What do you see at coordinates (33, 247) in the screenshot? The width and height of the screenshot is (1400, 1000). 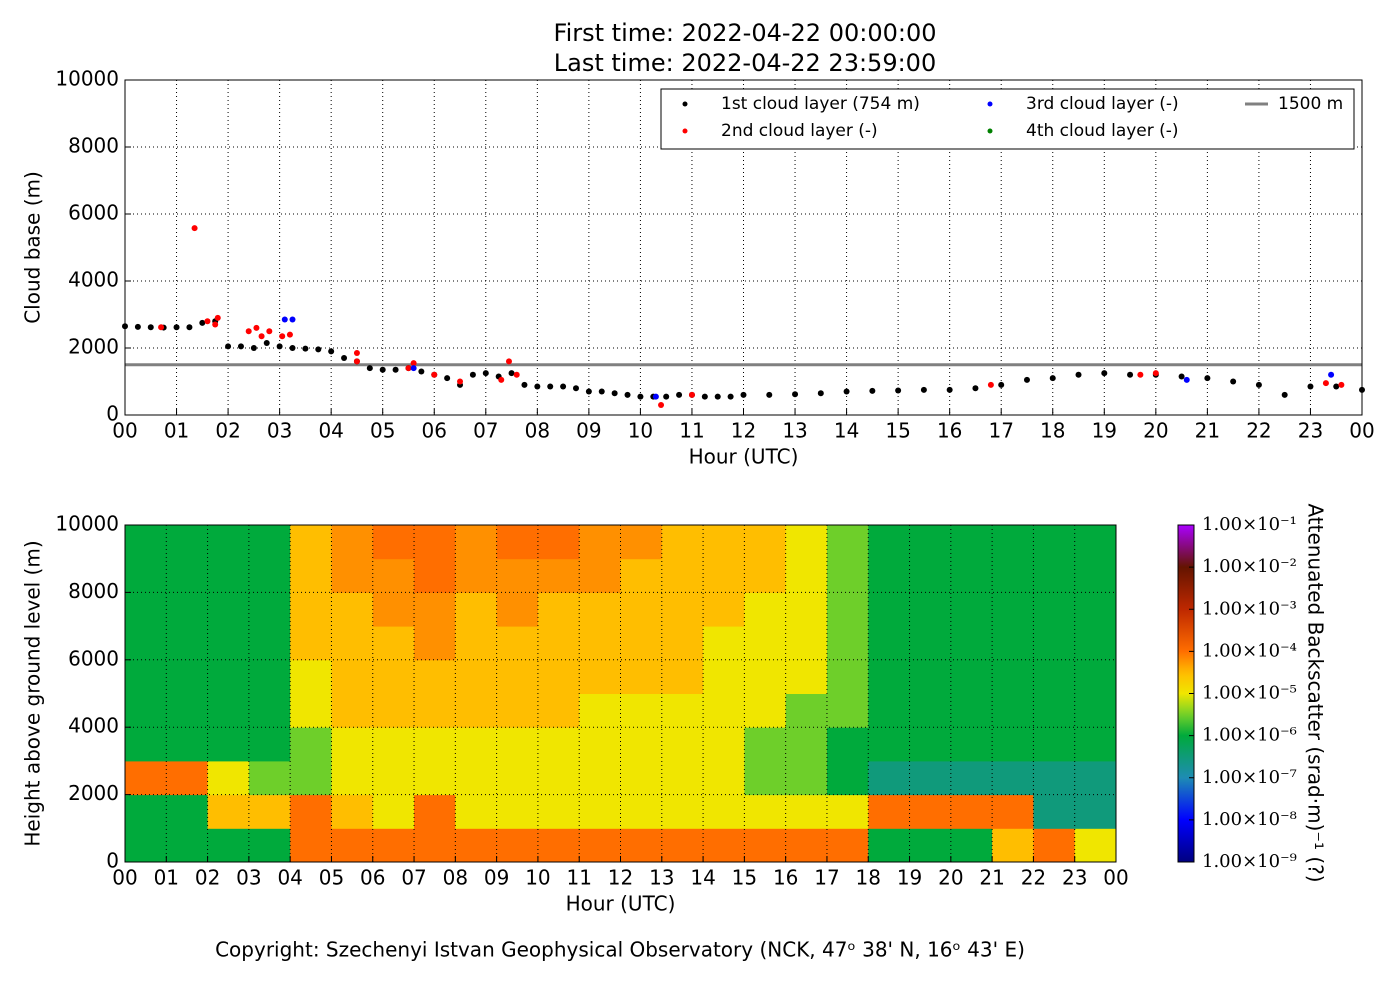 I see `y-axis-label: Cloud base (m)` at bounding box center [33, 247].